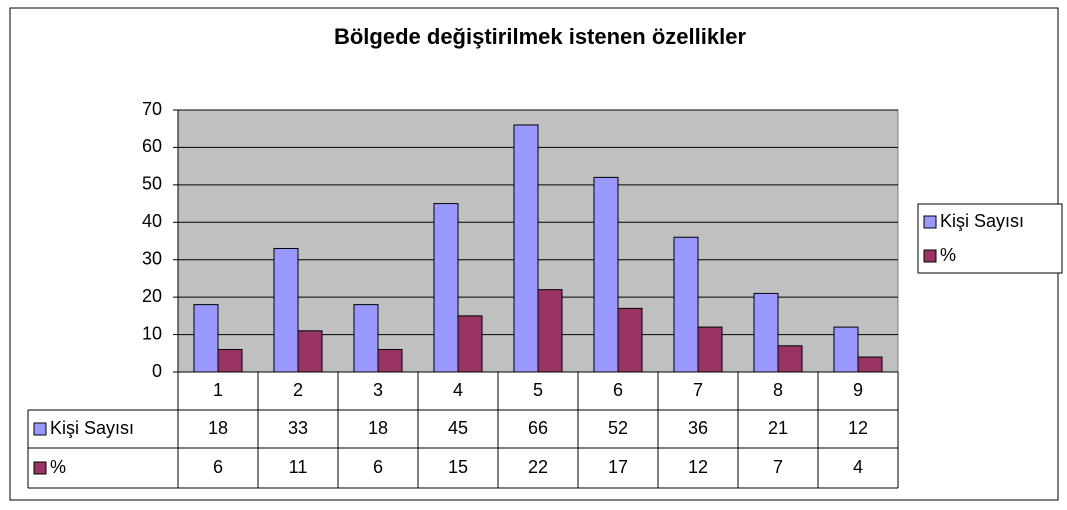 The height and width of the screenshot is (510, 1067). What do you see at coordinates (152, 258) in the screenshot?
I see `y-tick-label: 30` at bounding box center [152, 258].